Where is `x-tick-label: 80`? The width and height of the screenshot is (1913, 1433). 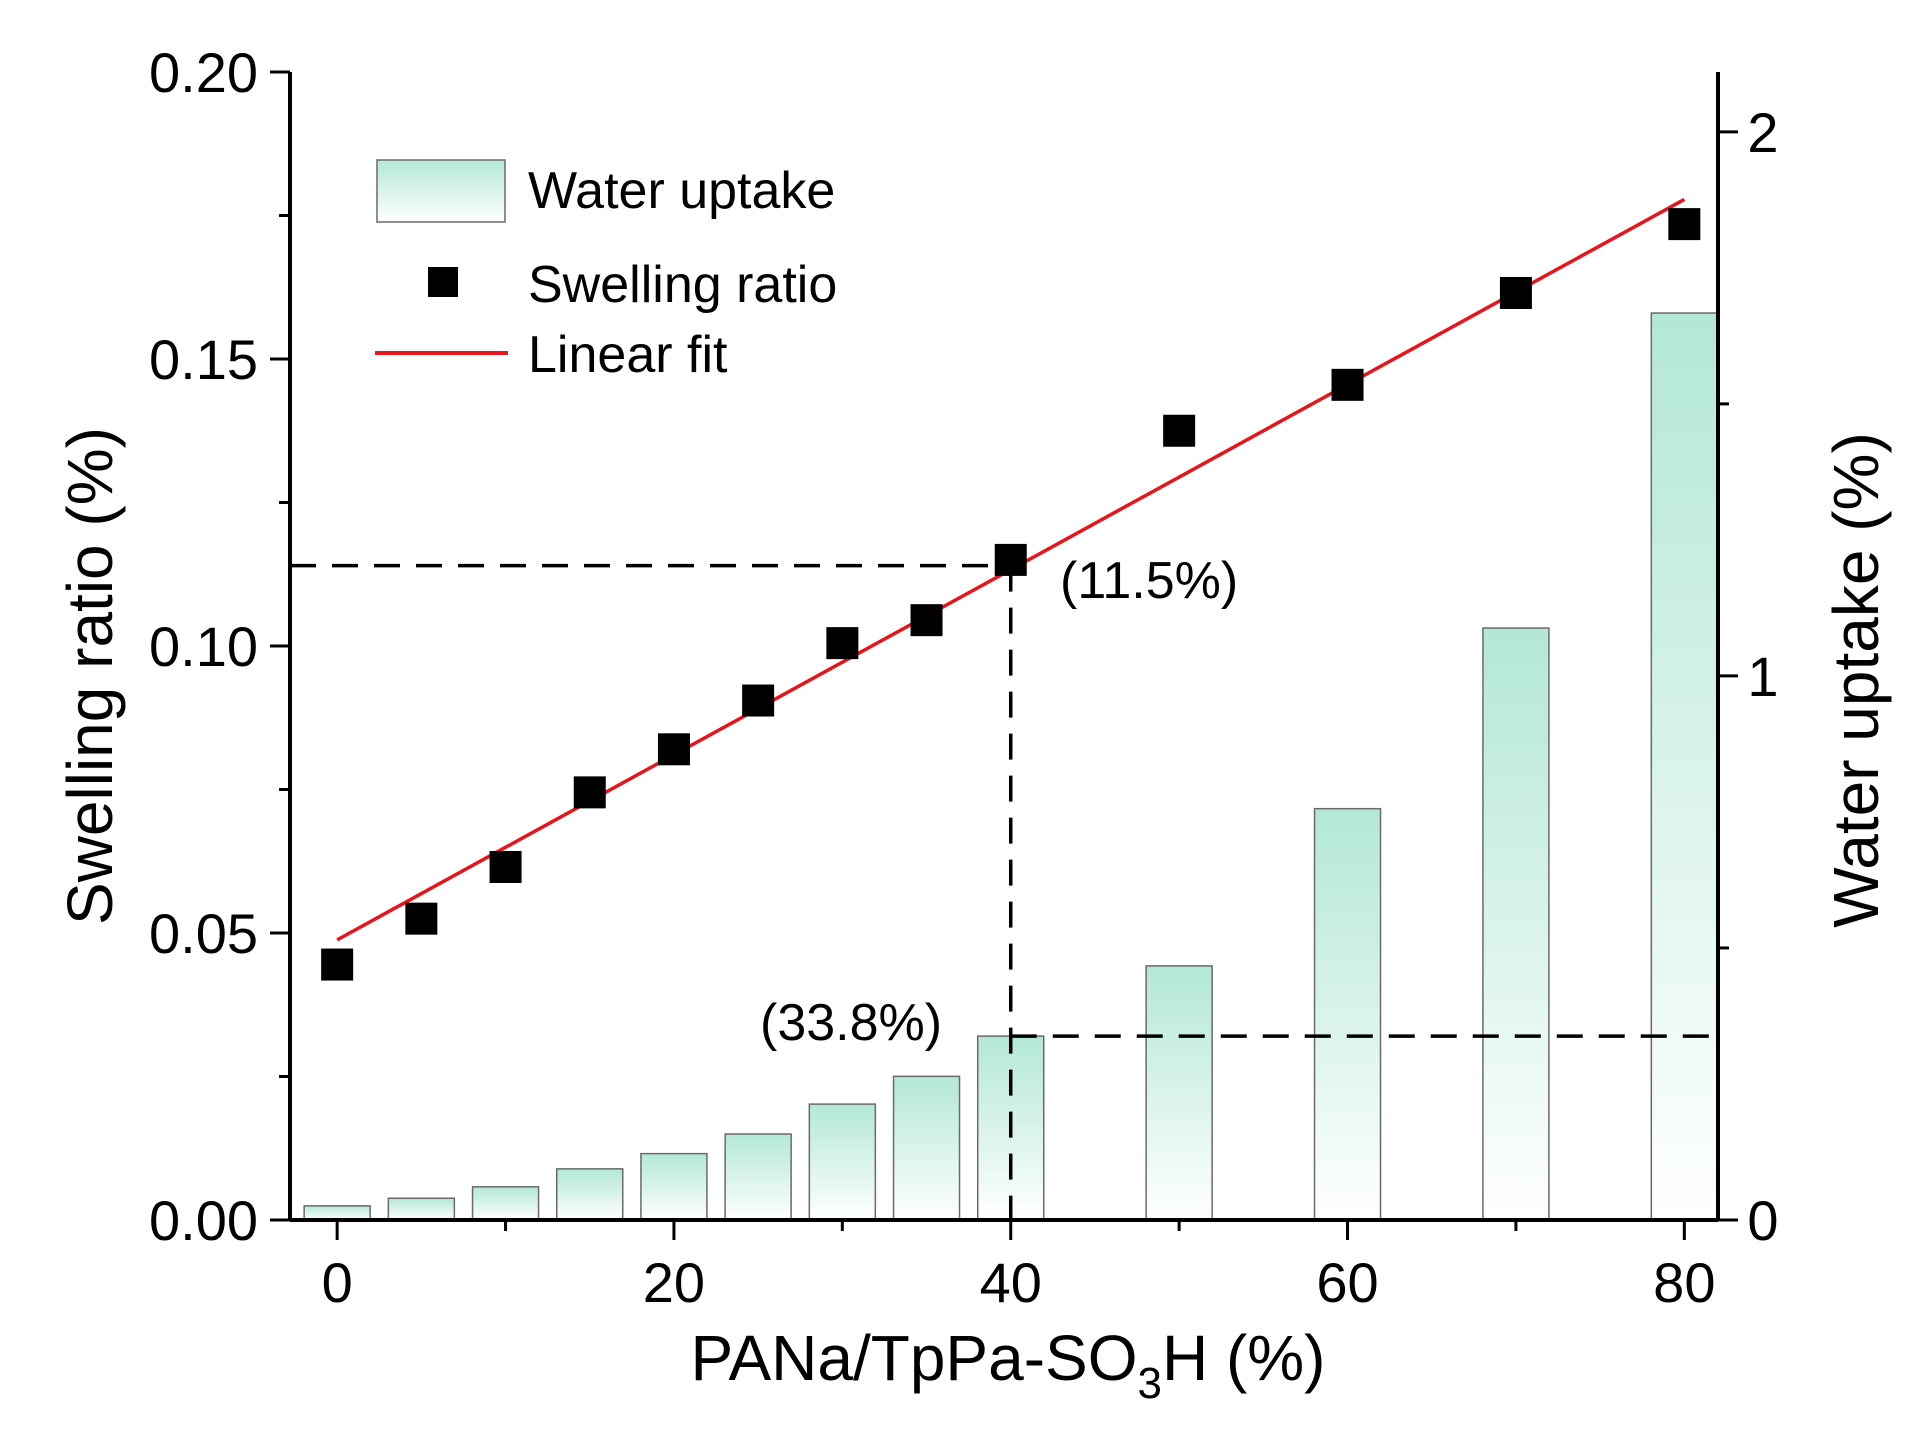
x-tick-label: 80 is located at coordinates (1684, 1282).